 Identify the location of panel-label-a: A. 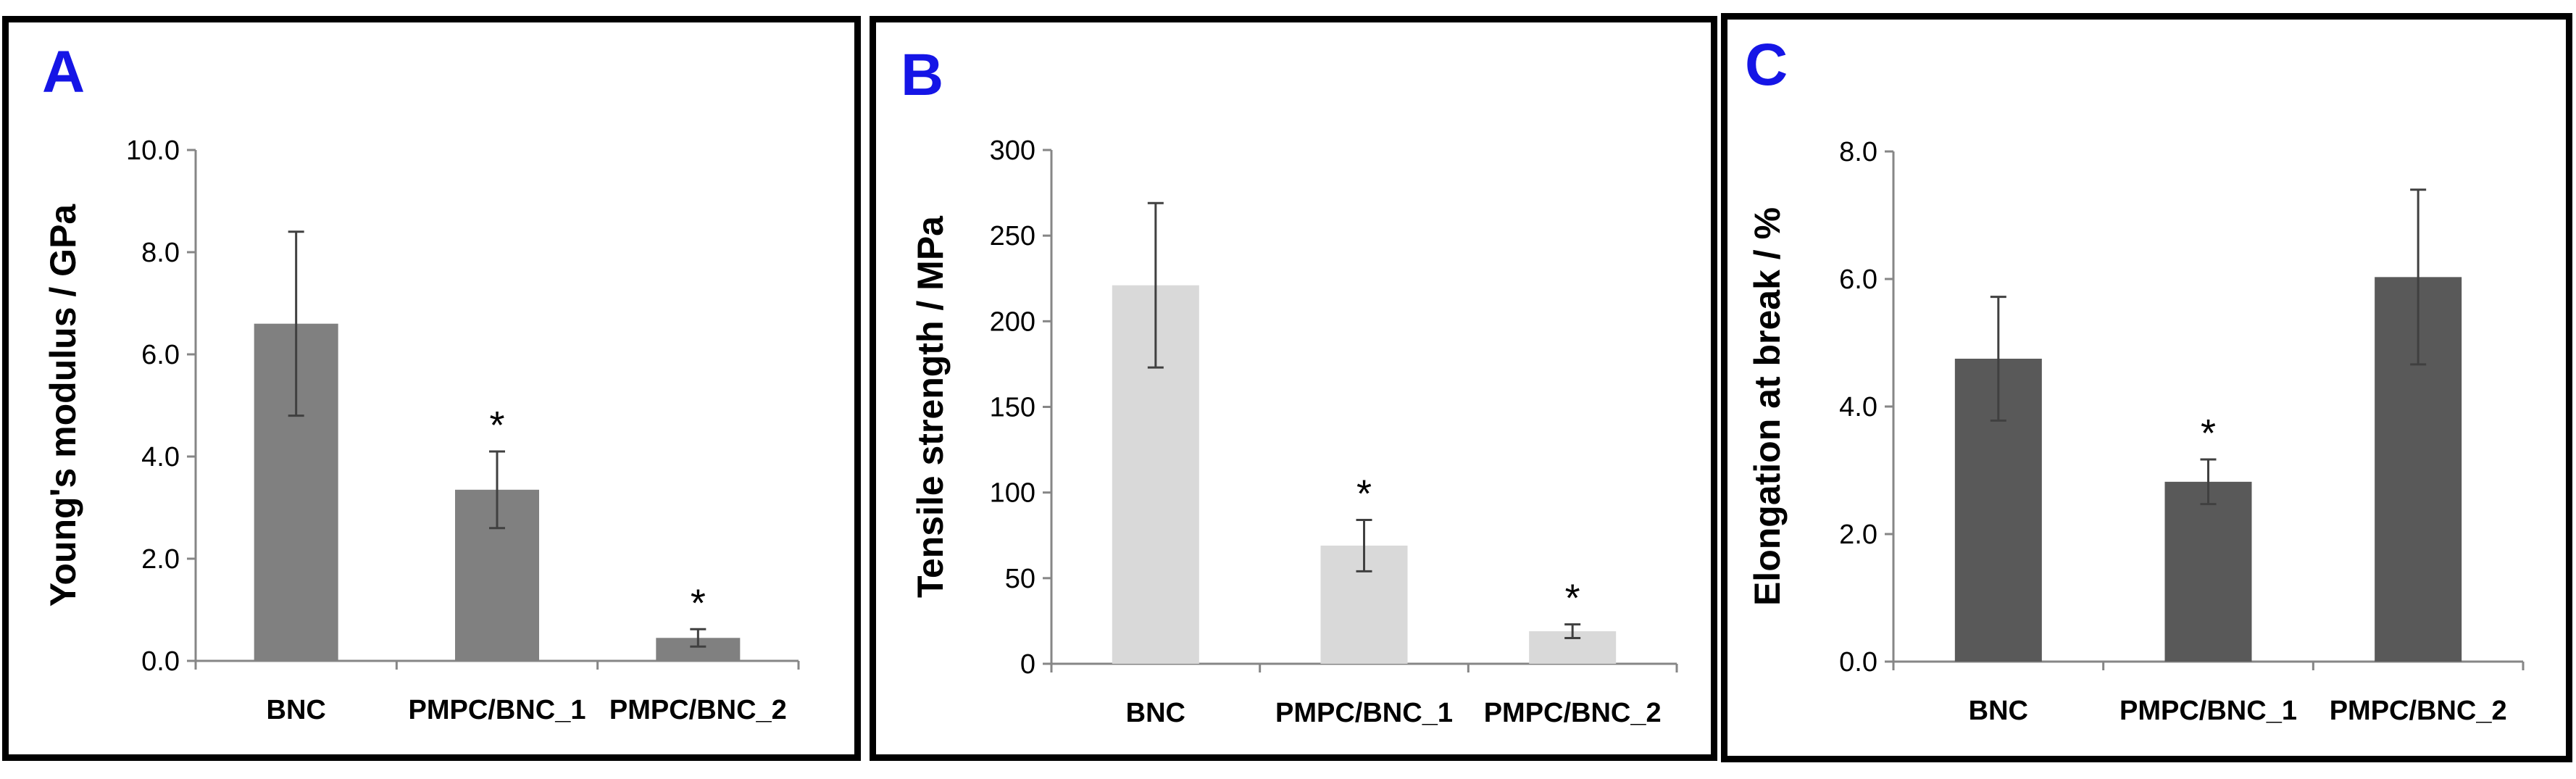
(63, 72).